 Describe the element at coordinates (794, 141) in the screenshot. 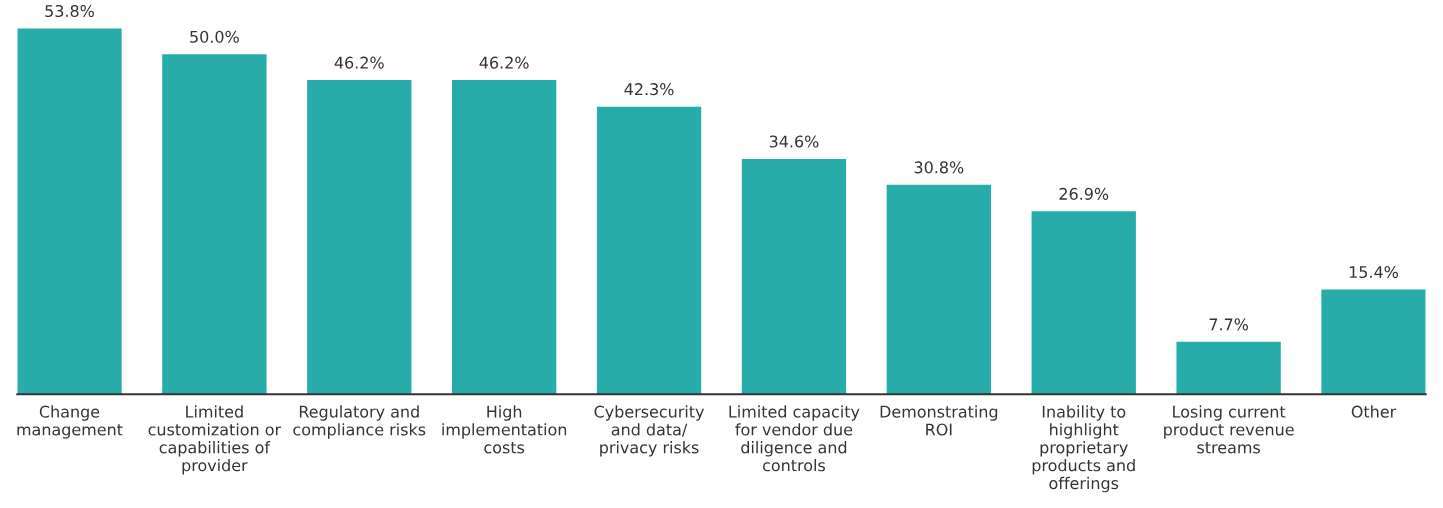

I see `data-label: 34.6%` at that location.